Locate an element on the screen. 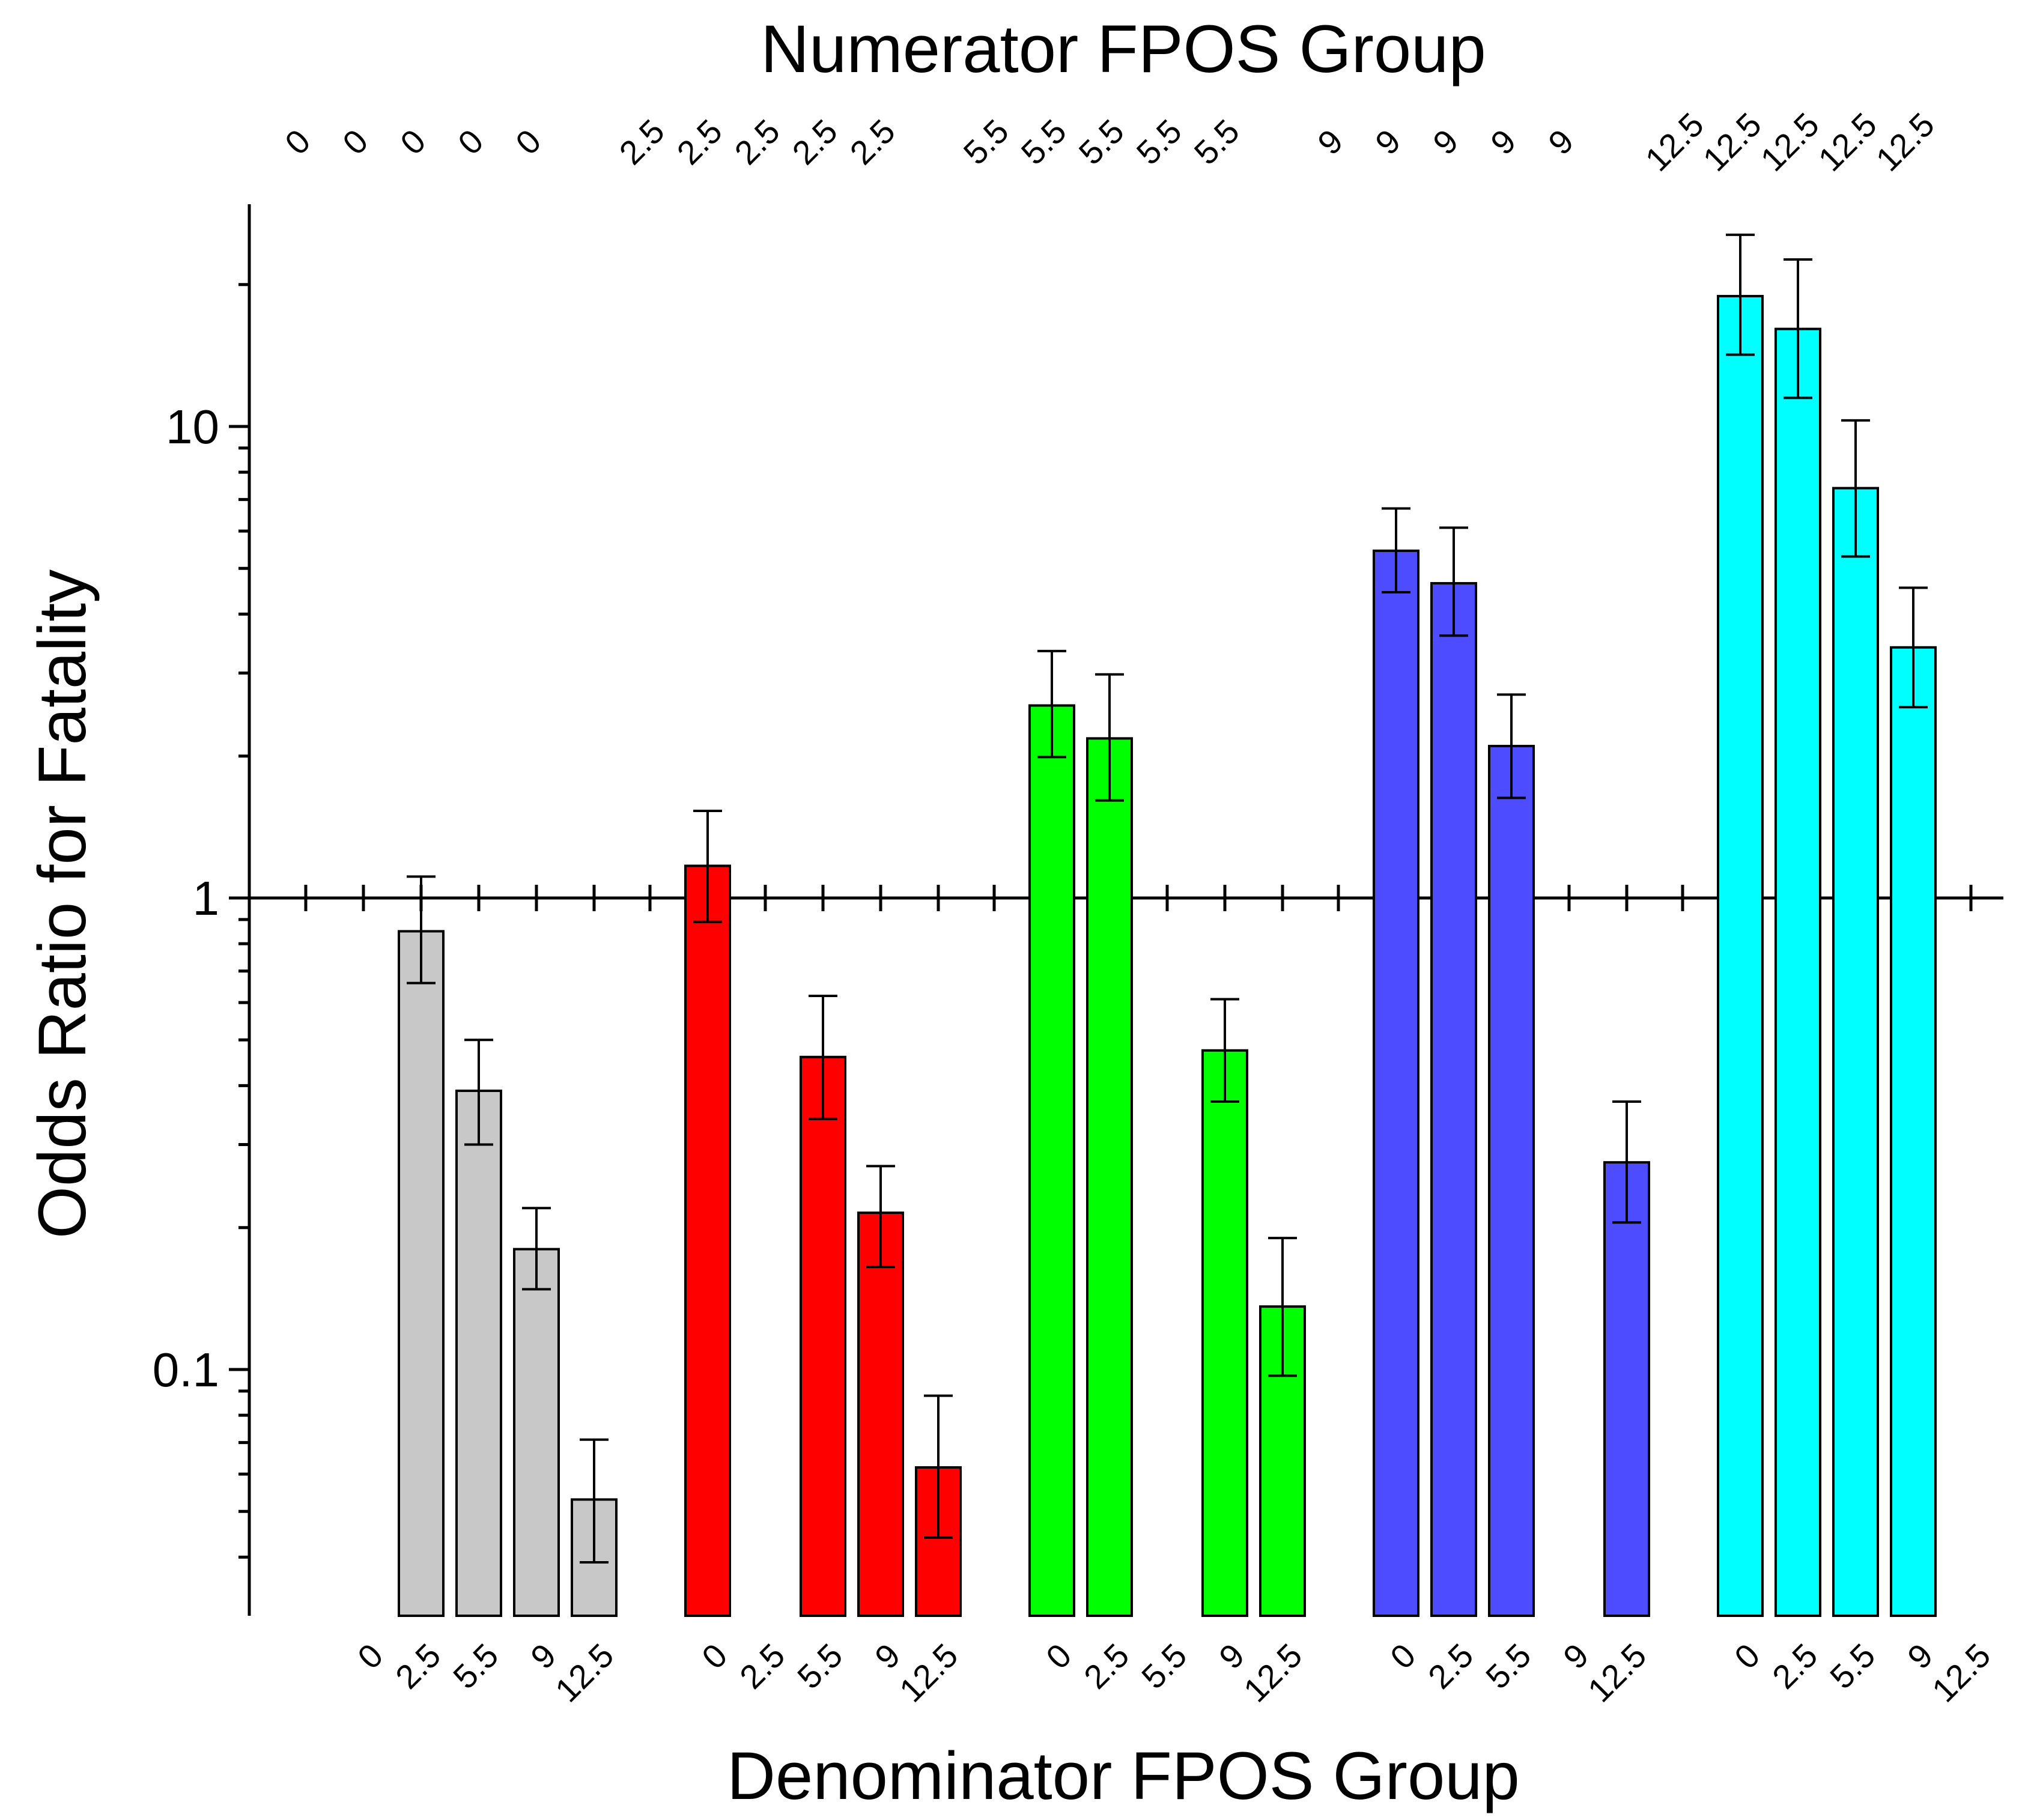 This screenshot has height=1820, width=2019. y-tick-label: 10 is located at coordinates (193, 427).